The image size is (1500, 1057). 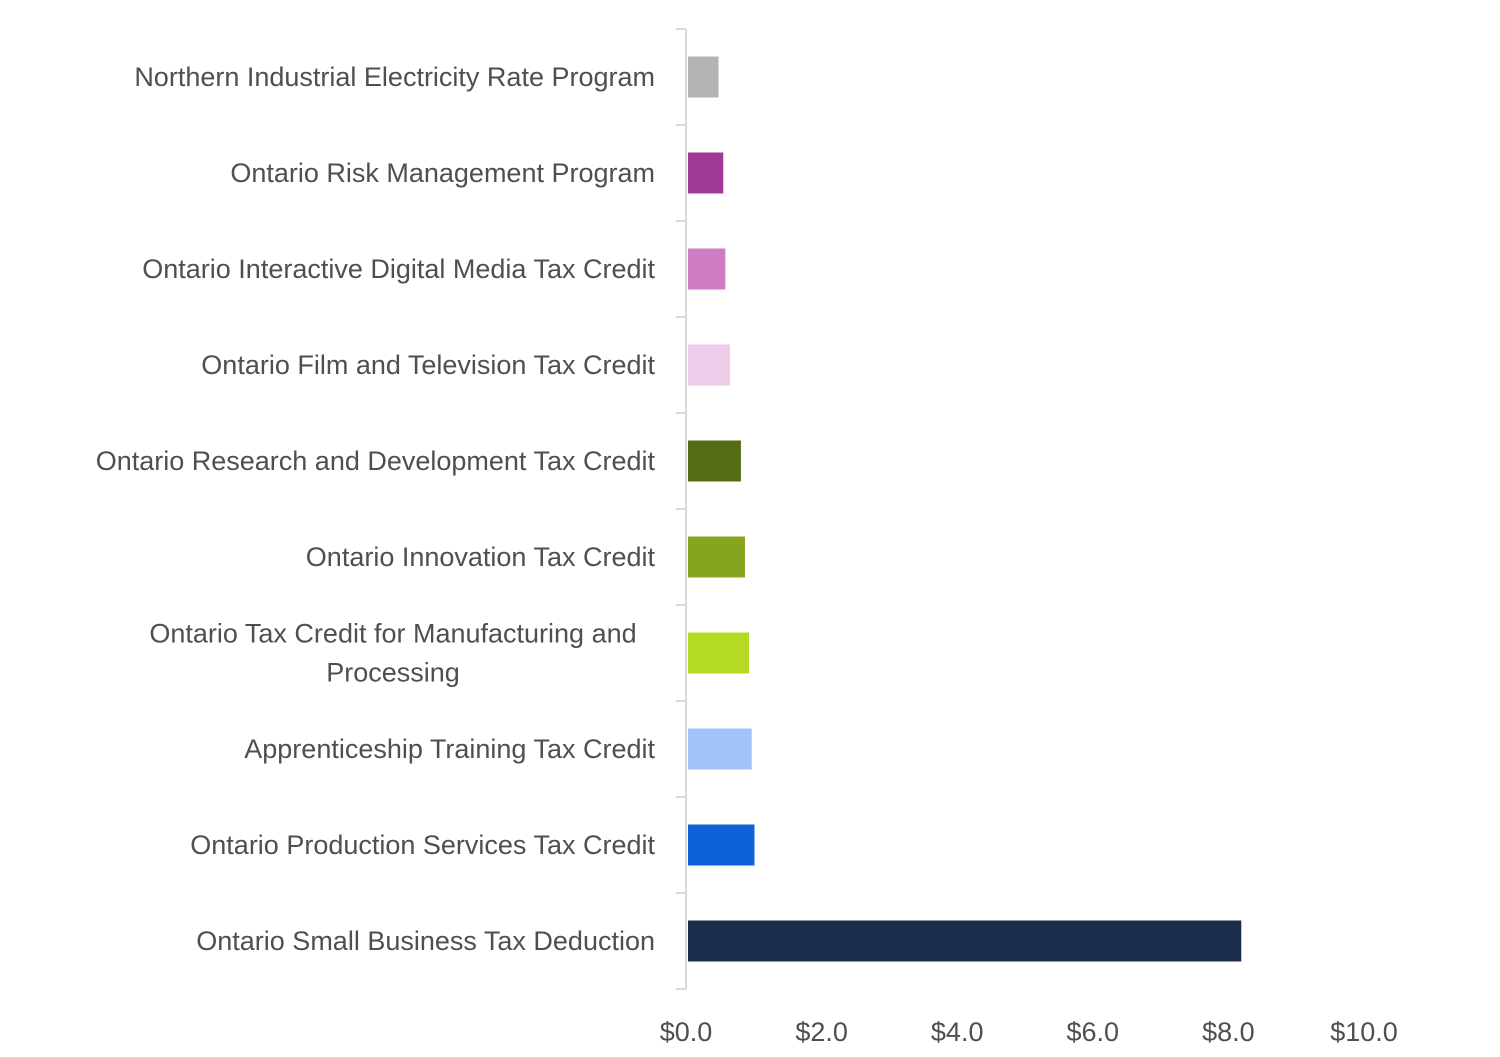 I want to click on category-label-line: Ontario Film and Television Tax Credit, so click(x=428, y=365).